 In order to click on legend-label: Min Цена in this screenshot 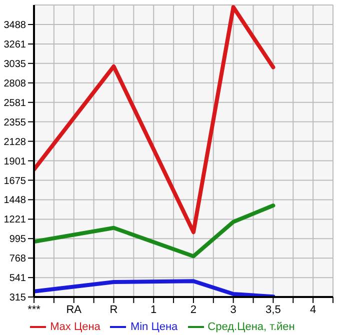, I will do `click(154, 326)`.